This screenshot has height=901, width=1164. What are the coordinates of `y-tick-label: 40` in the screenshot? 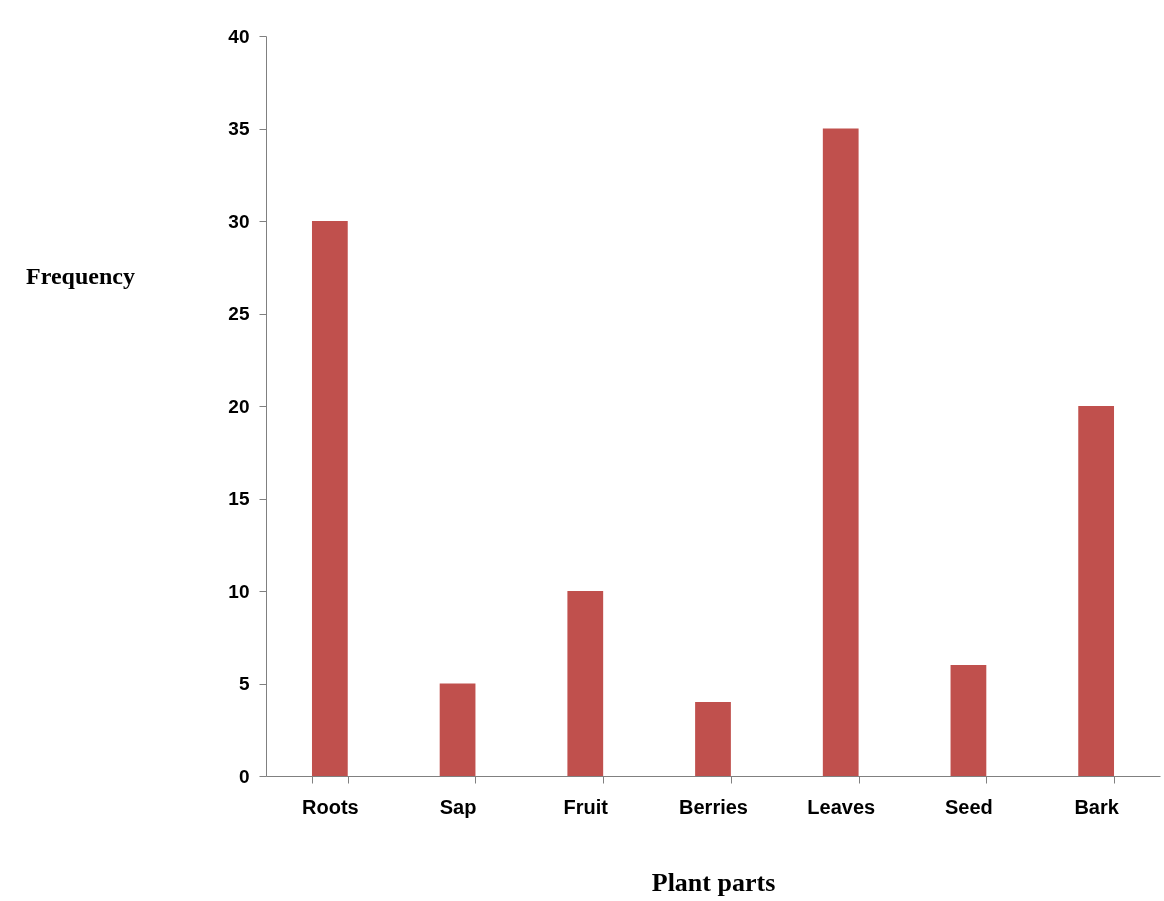 It's located at (239, 36).